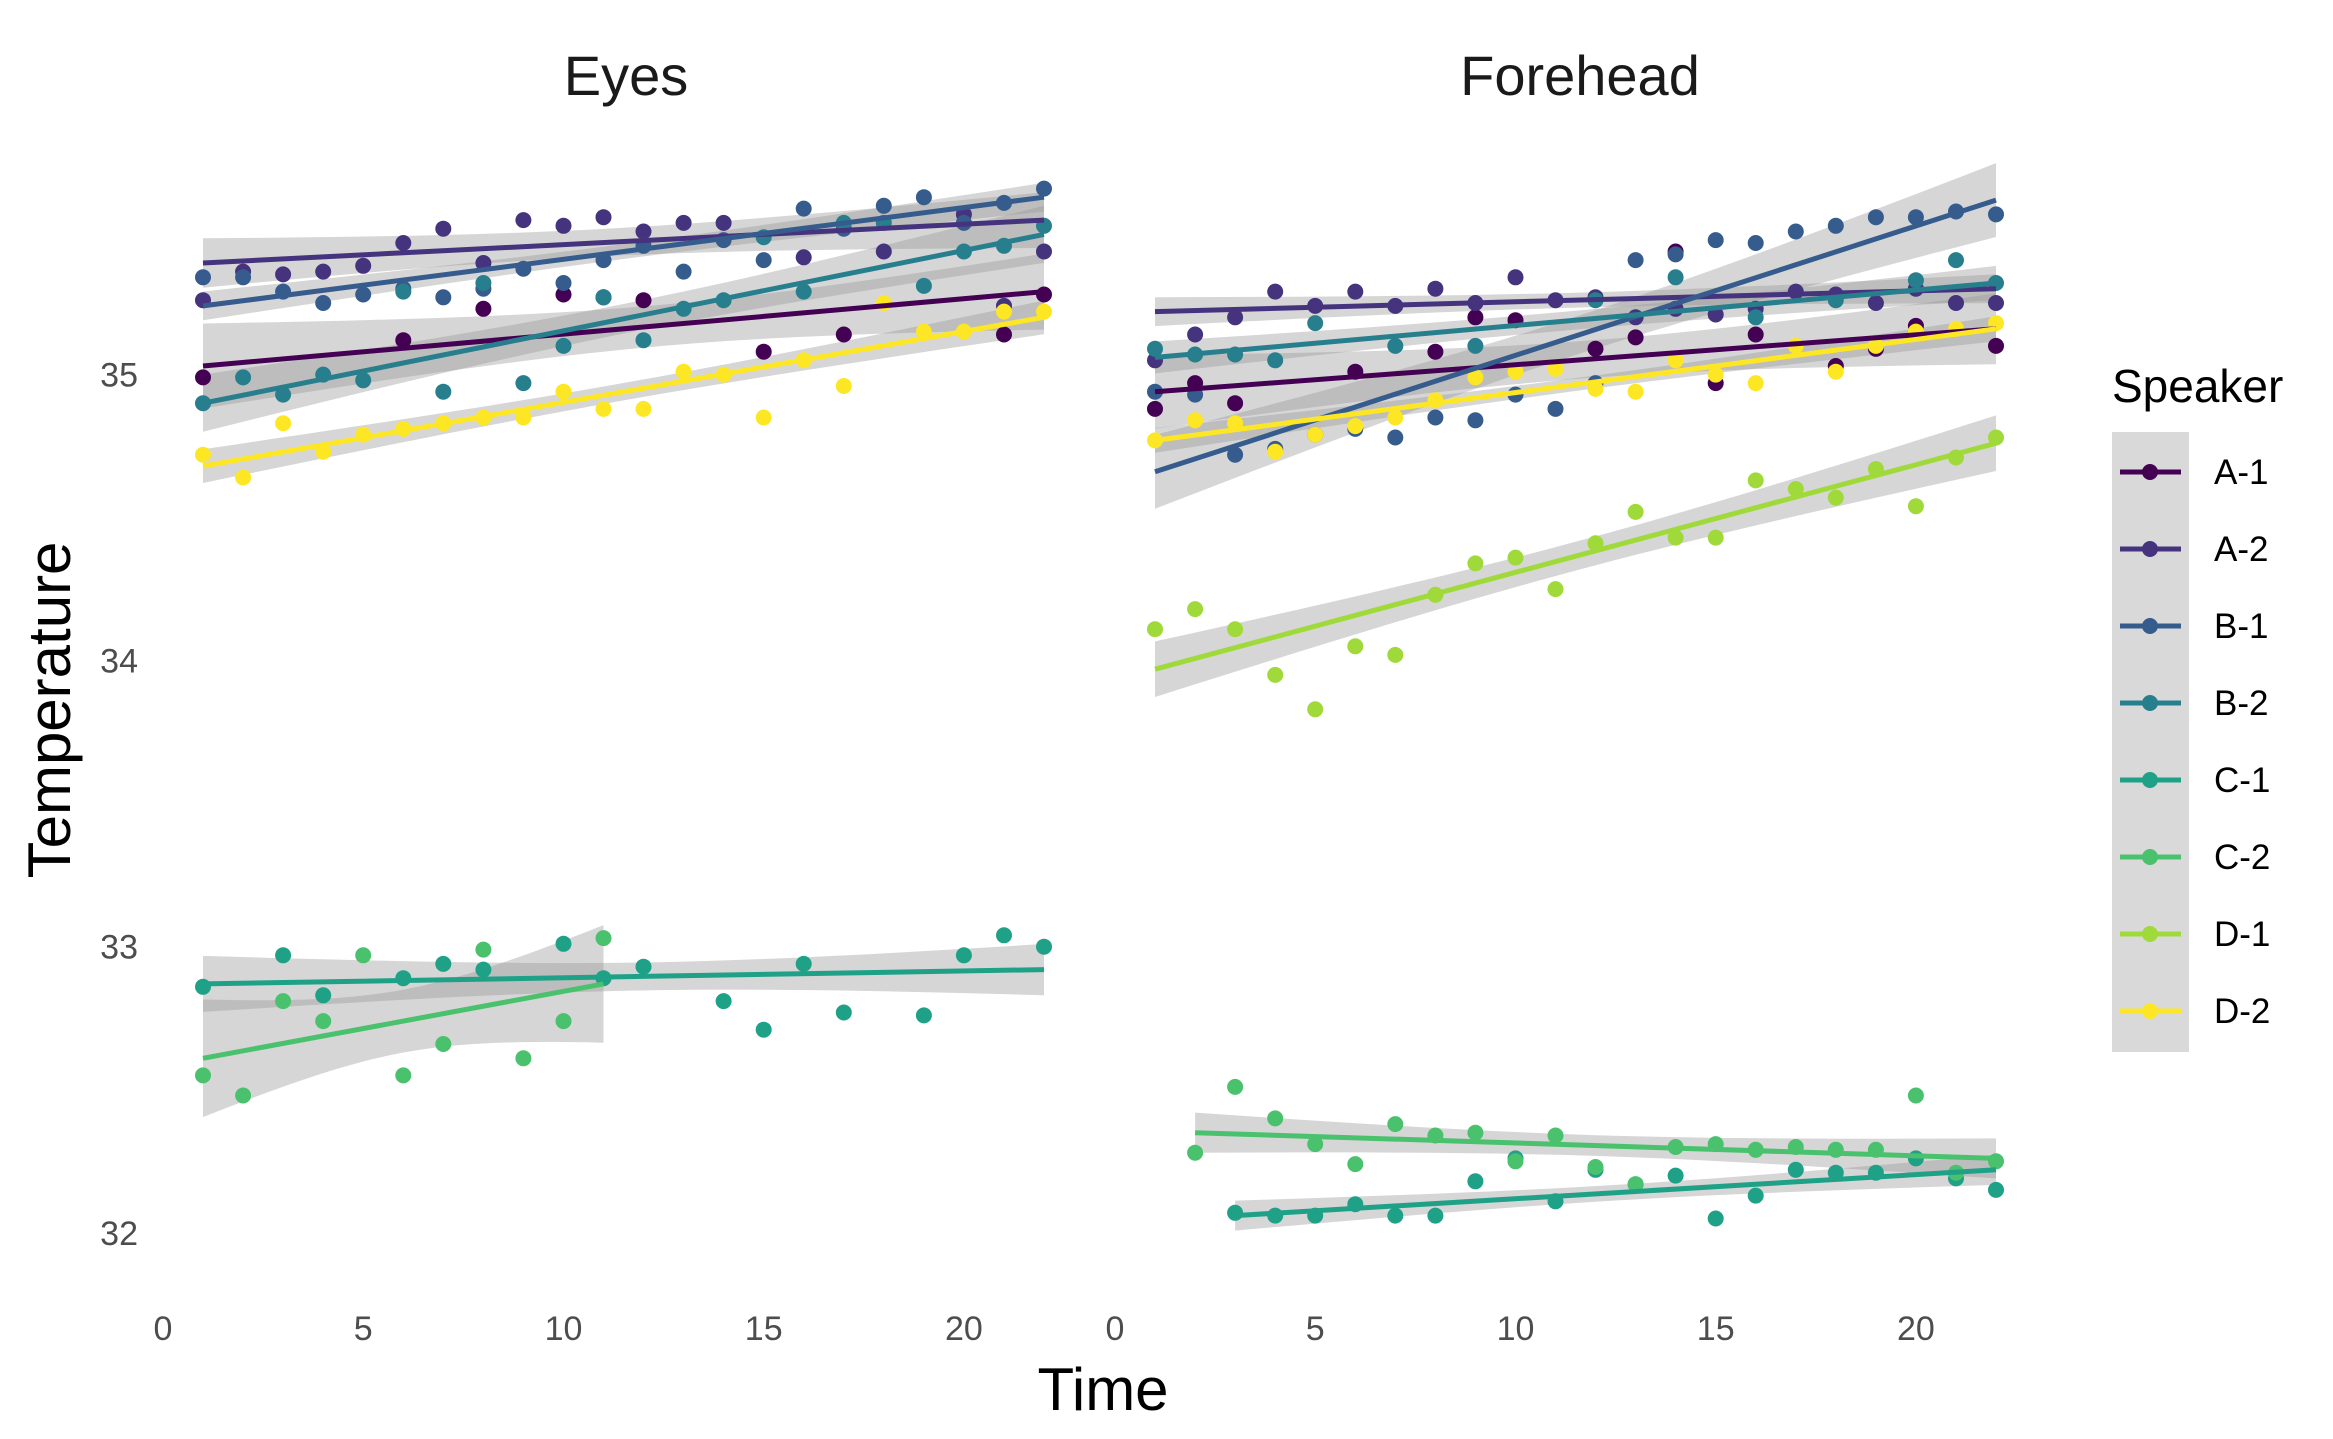 This screenshot has height=1439, width=2333. What do you see at coordinates (2195, 742) in the screenshot?
I see `legend-items: A-1 A-2 B-1 B-2 C-1 C-2 D-1 D-2` at bounding box center [2195, 742].